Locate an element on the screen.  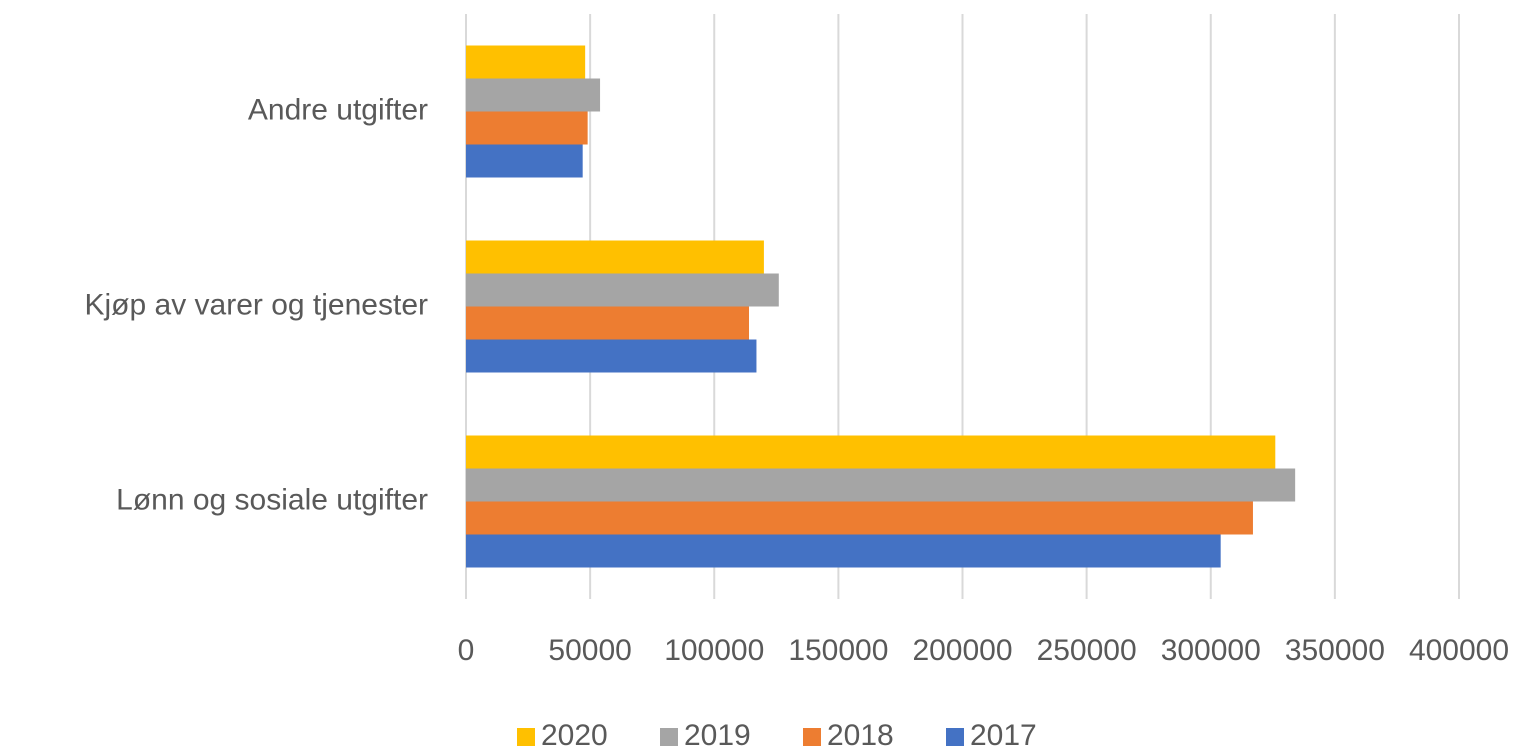
x-tick-label: 350000 is located at coordinates (1335, 650).